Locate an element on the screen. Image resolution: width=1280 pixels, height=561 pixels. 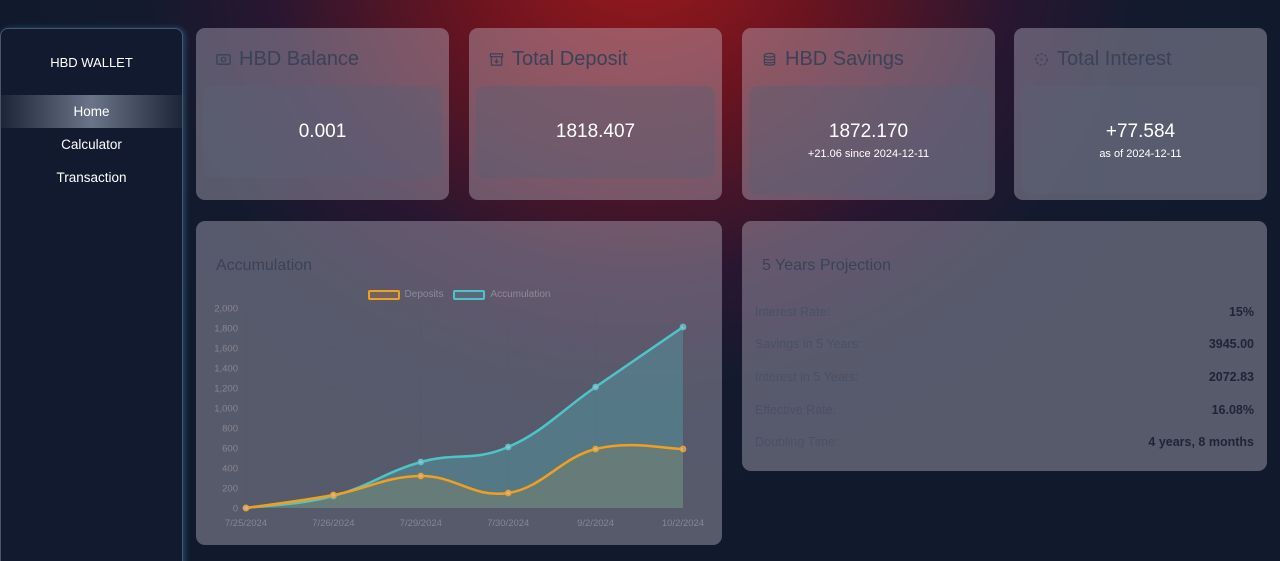
hbd-savings-change: +21.06 since 2024-12-11 is located at coordinates (868, 153).